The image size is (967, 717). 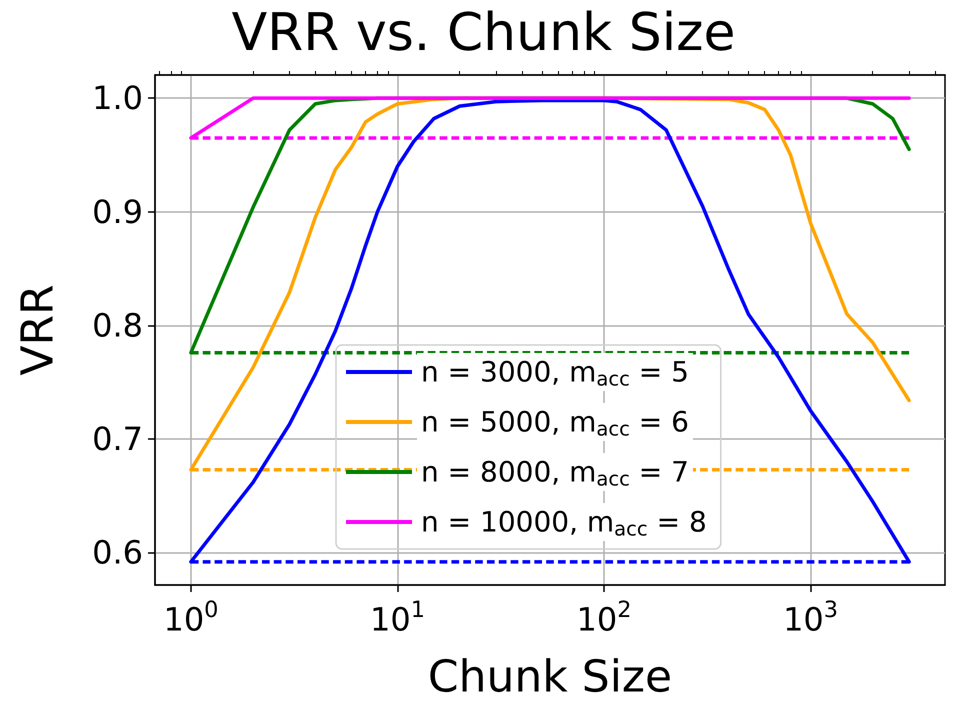 What do you see at coordinates (38, 330) in the screenshot?
I see `y-axis-title: VRR` at bounding box center [38, 330].